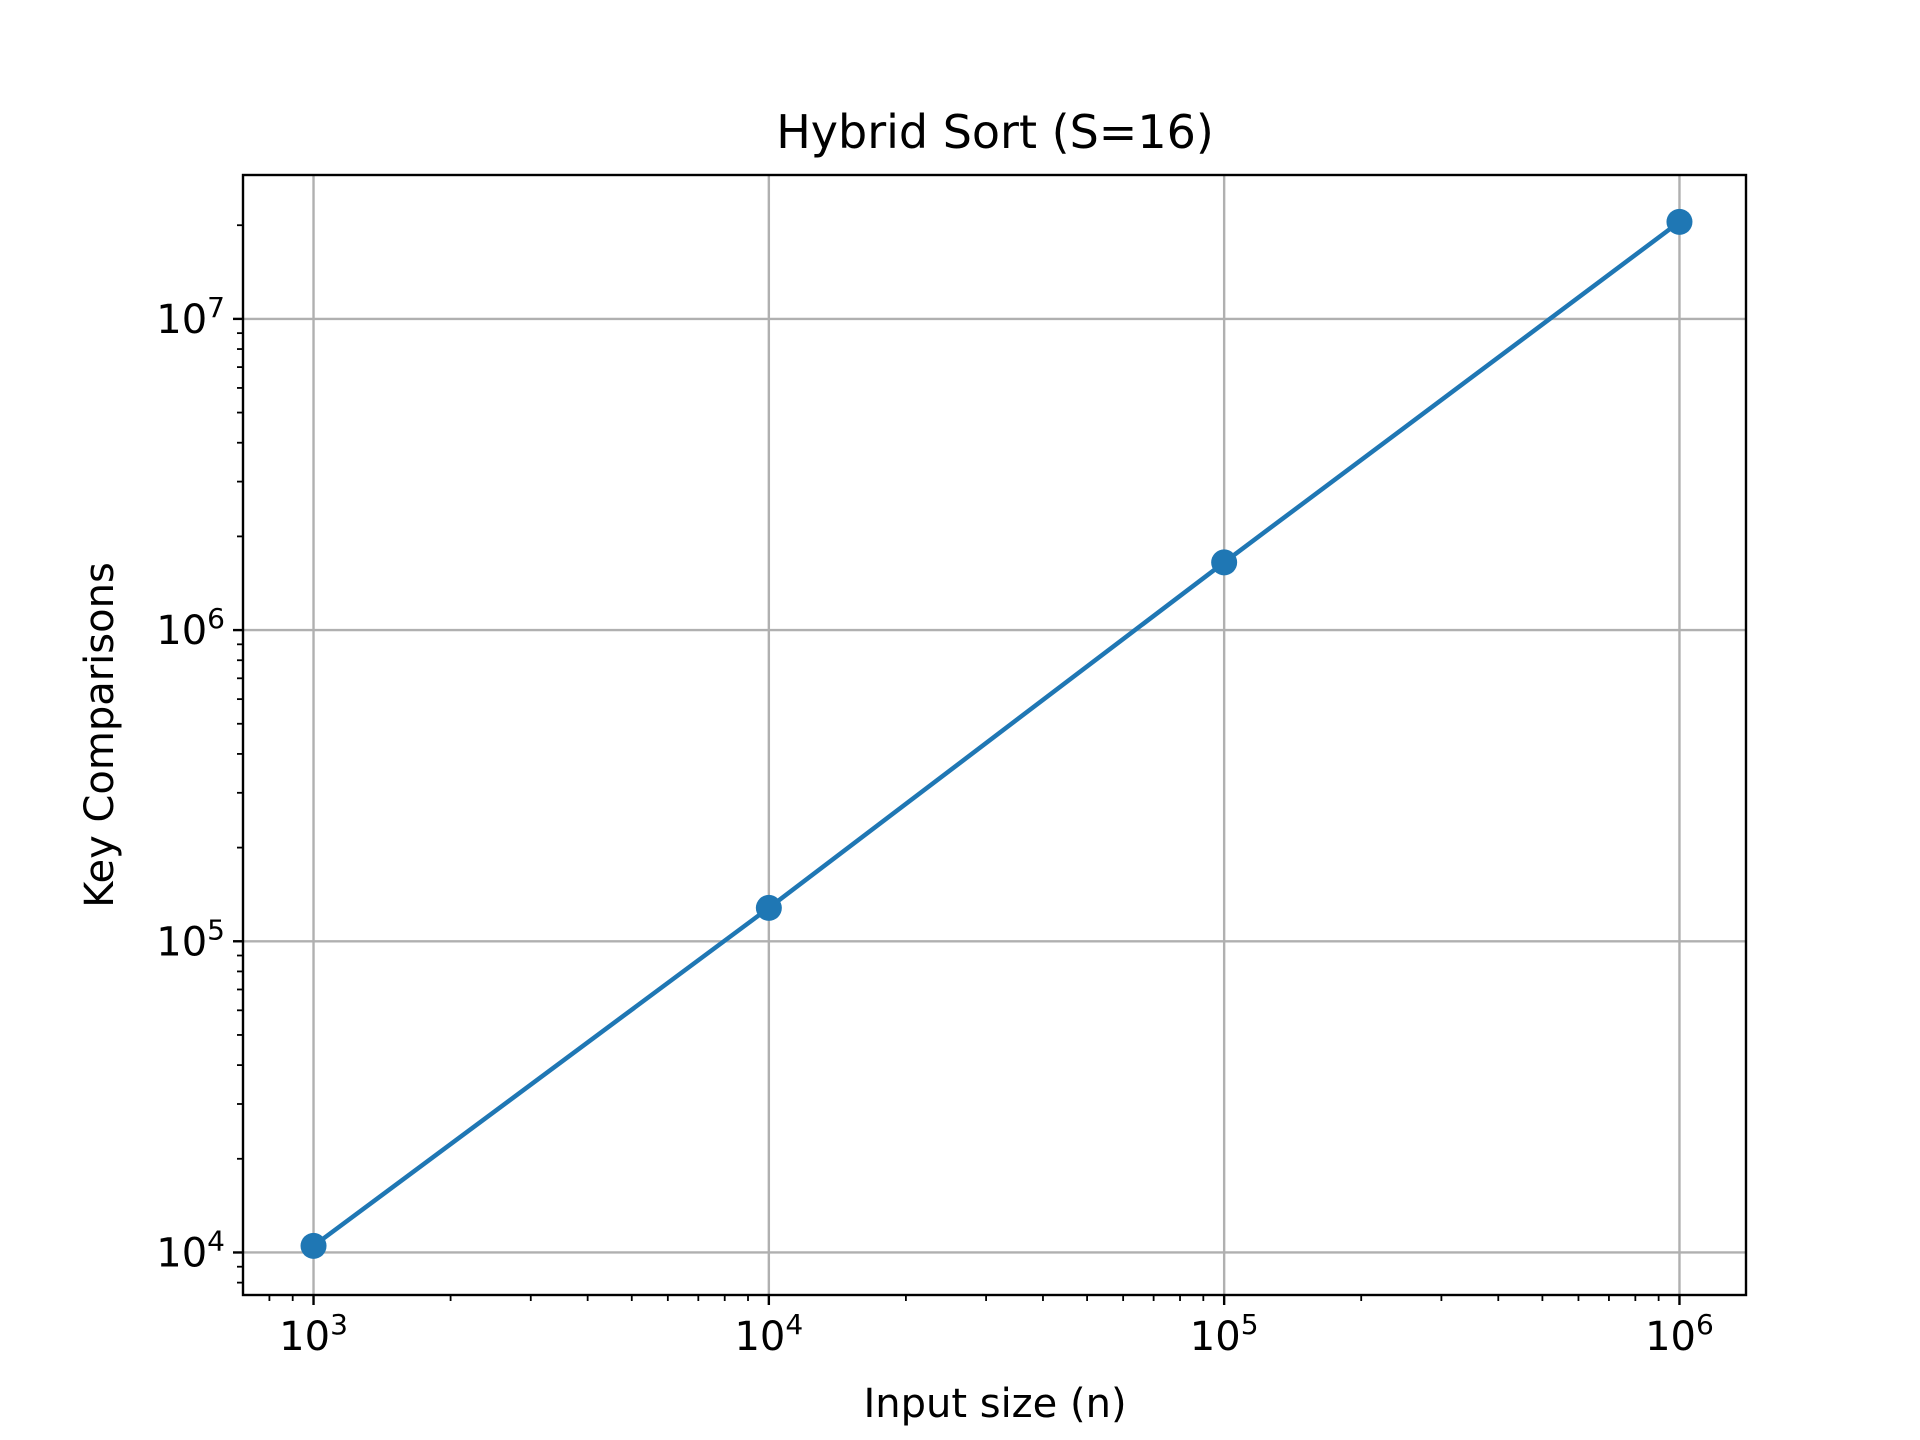  Describe the element at coordinates (994, 1404) in the screenshot. I see `x-axis-label: Input size (n)` at that location.